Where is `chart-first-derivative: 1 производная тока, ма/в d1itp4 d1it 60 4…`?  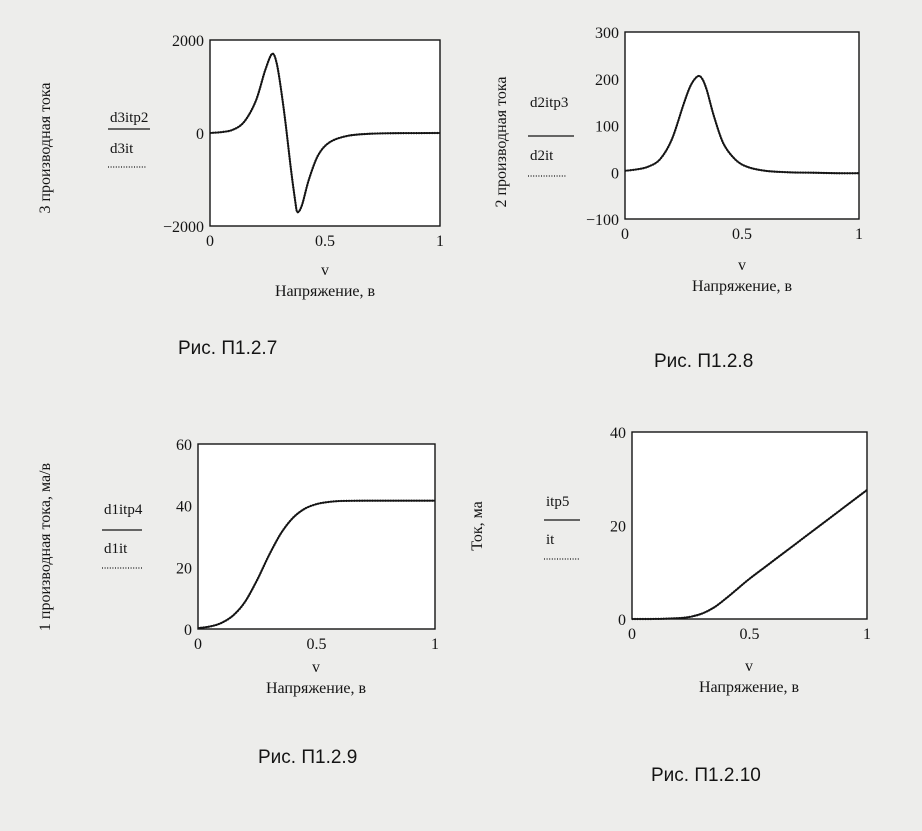
chart-first-derivative: 1 производная тока, ма/в d1itp4 d1it 60 4… is located at coordinates (238, 567).